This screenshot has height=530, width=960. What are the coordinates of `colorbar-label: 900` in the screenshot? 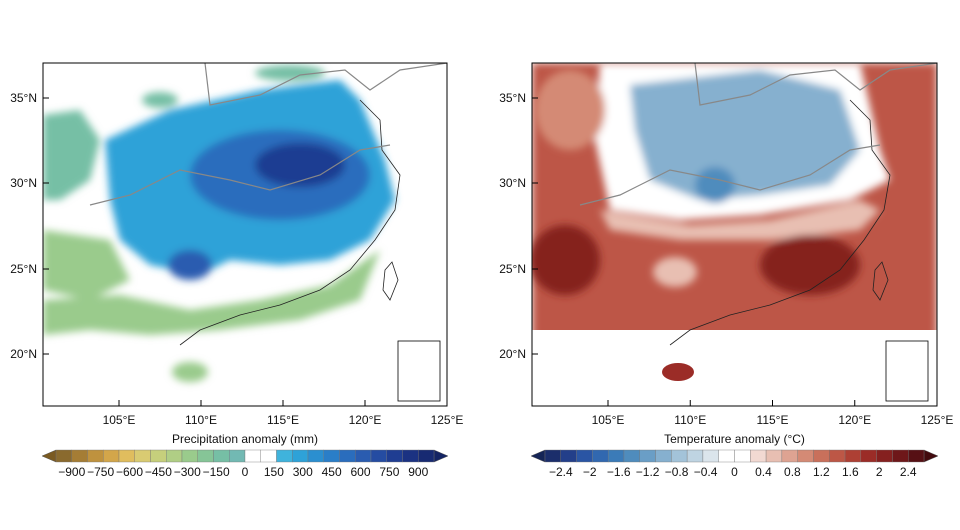 It's located at (418, 472).